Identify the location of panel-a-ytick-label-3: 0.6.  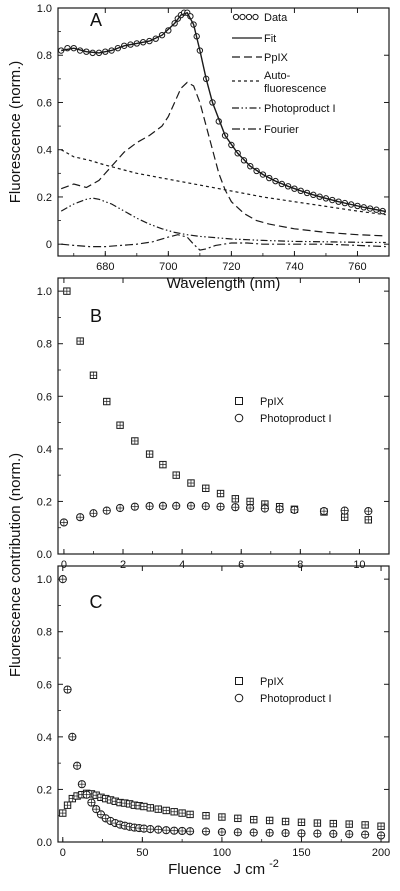
(44, 103).